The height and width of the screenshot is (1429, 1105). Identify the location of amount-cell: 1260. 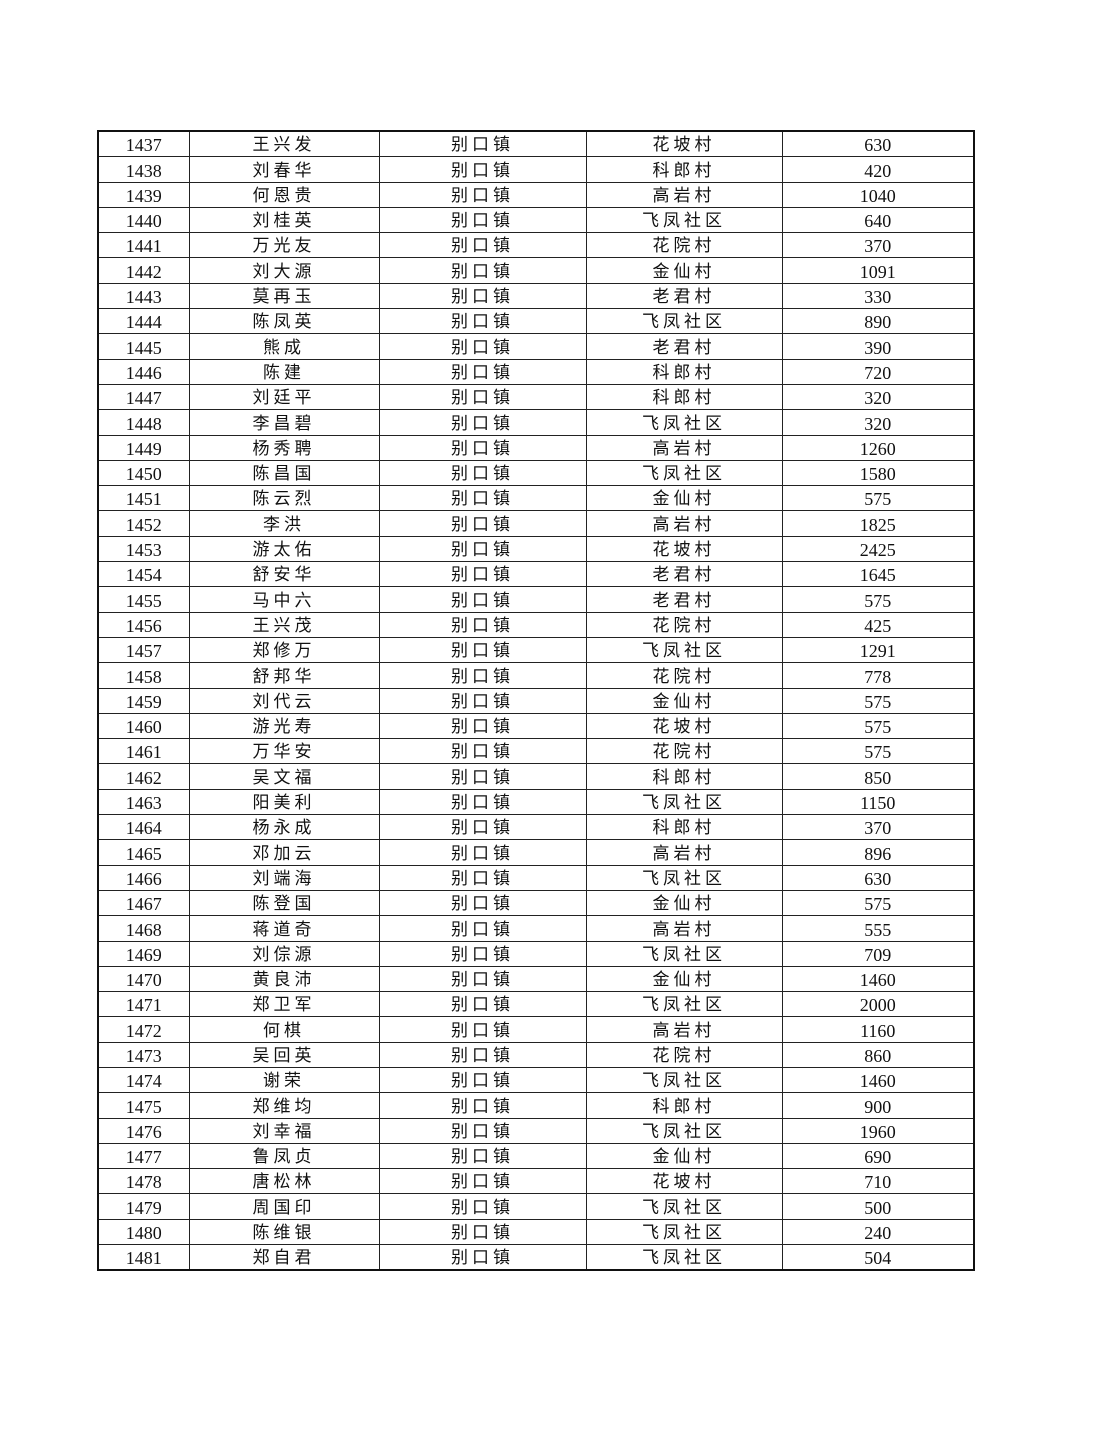
(878, 447).